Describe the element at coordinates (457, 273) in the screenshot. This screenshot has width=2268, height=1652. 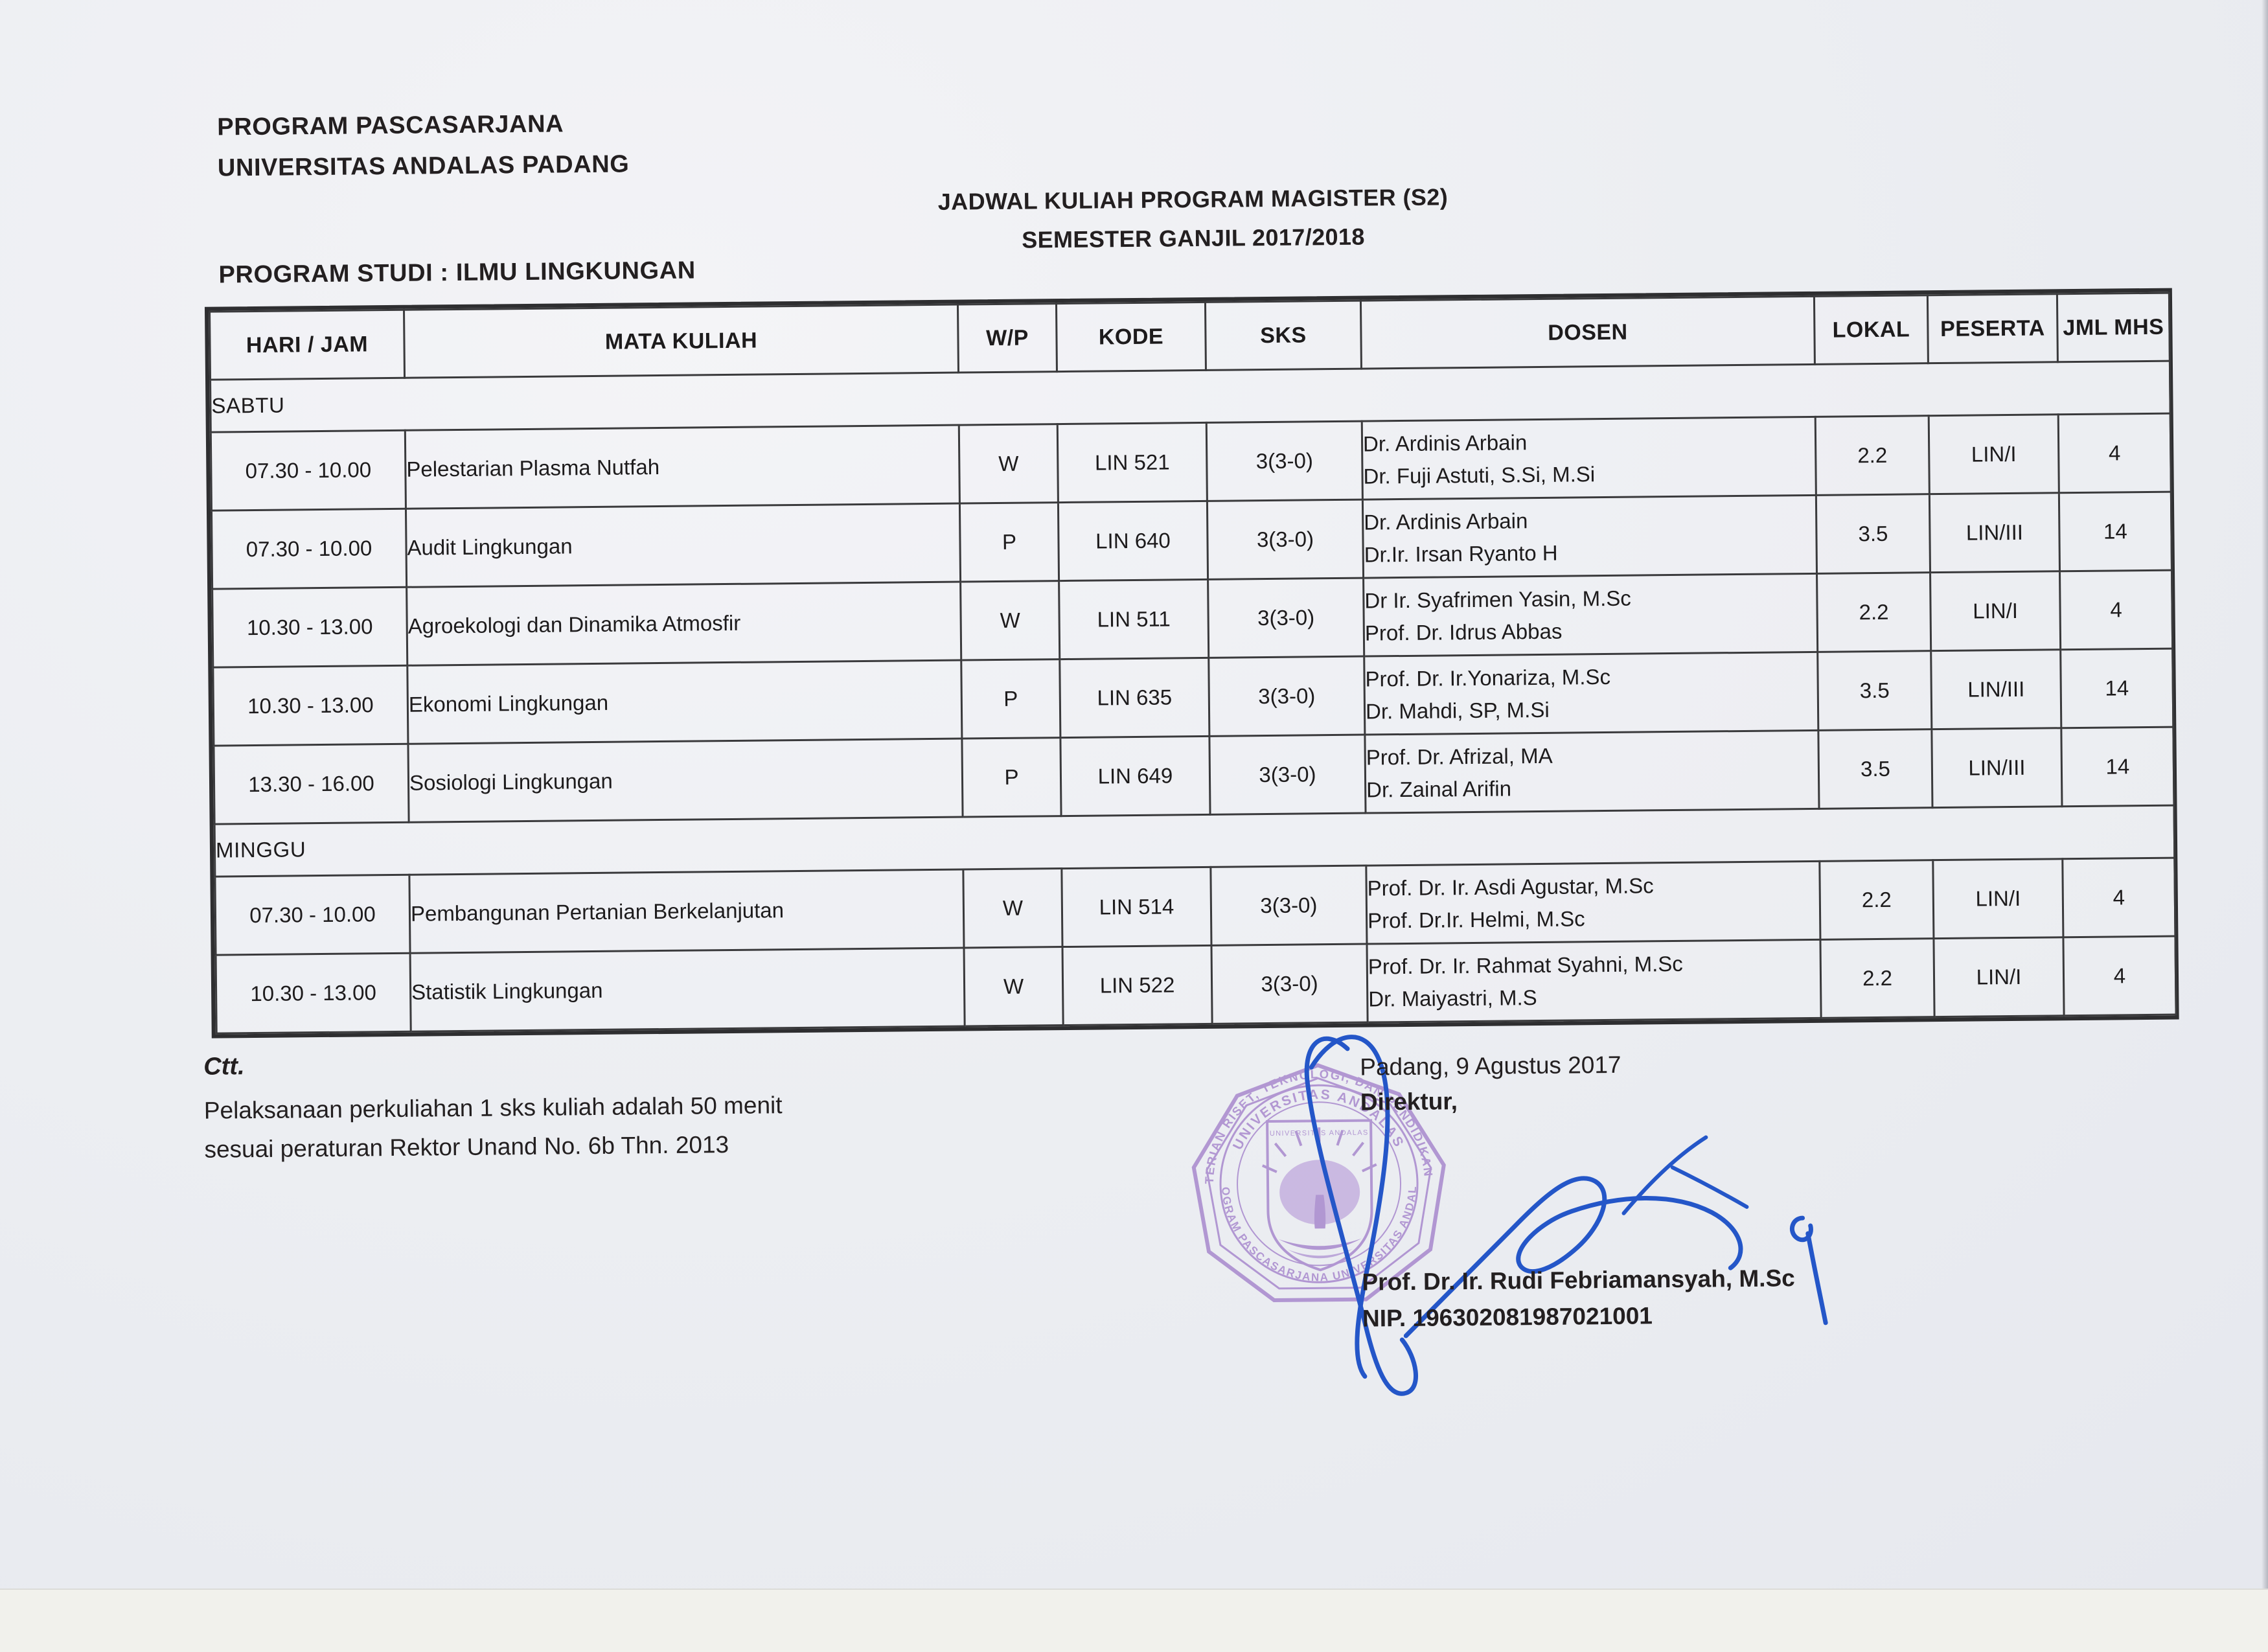
I see `program-studi-label: PROGRAM STUDI : ILMU LINGKUNGAN` at that location.